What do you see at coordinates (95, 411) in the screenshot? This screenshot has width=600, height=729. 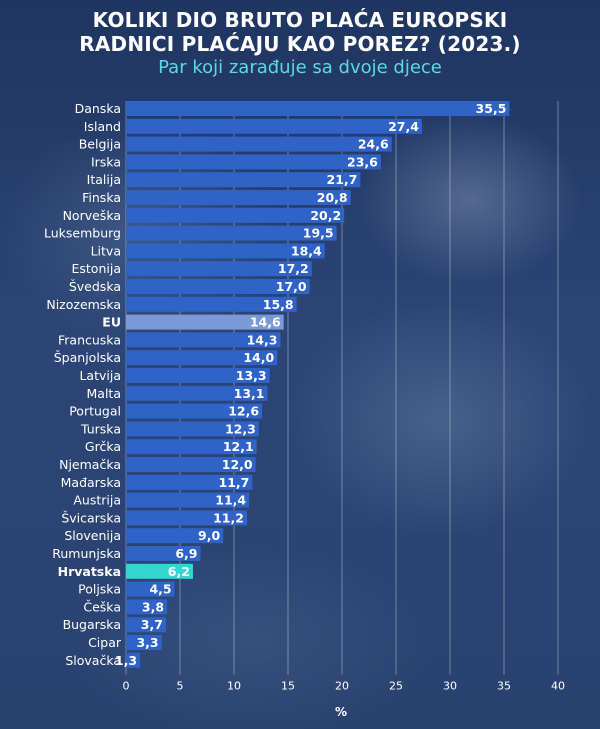 I see `category-label: Portugal` at bounding box center [95, 411].